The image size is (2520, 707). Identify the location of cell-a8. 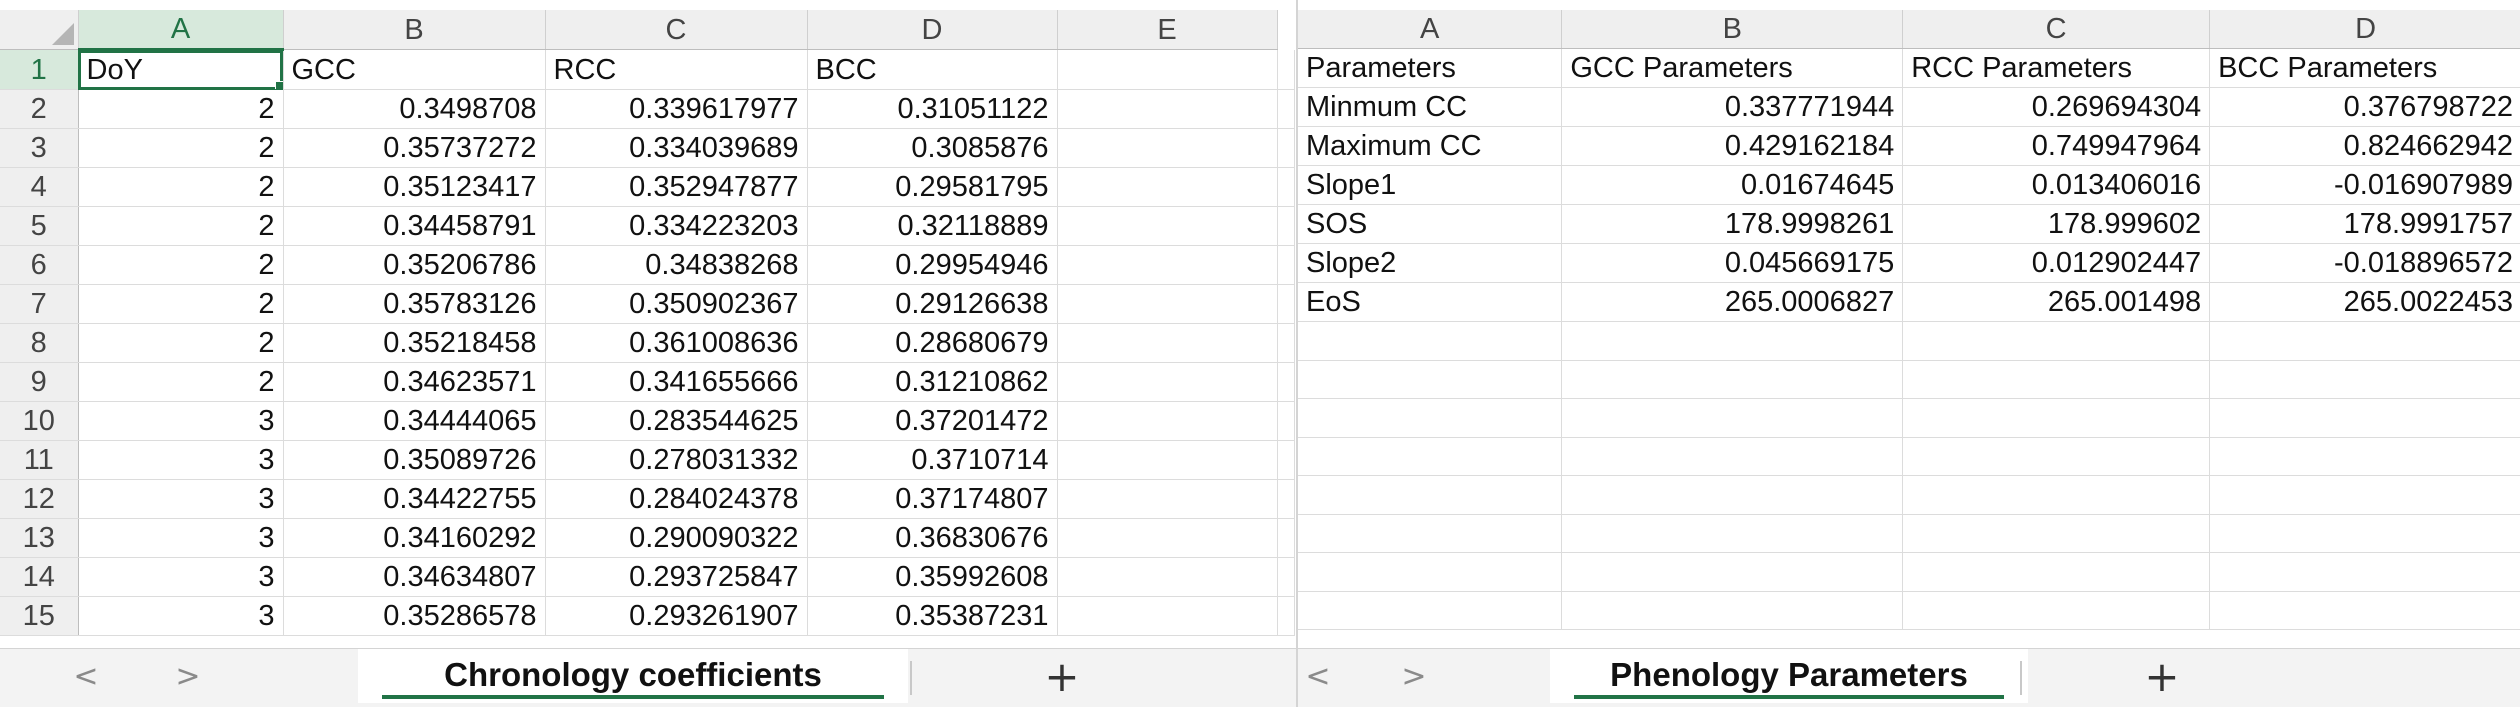
(1430, 341).